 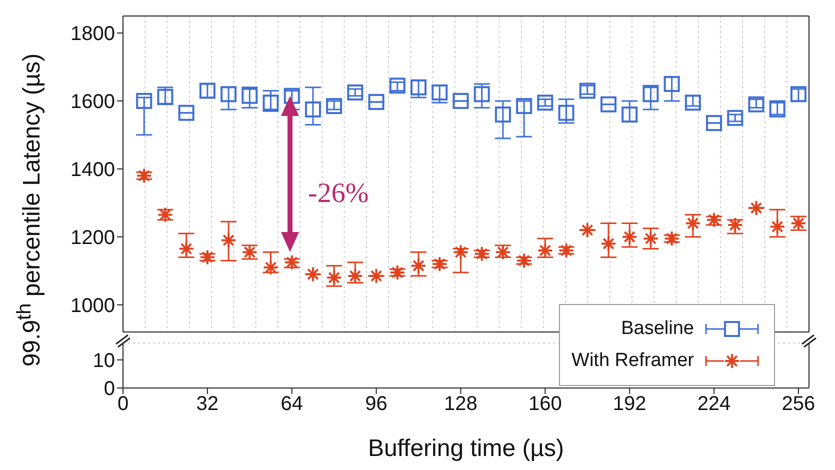 What do you see at coordinates (466, 448) in the screenshot?
I see `x-axis-title: Buffering time (µs)` at bounding box center [466, 448].